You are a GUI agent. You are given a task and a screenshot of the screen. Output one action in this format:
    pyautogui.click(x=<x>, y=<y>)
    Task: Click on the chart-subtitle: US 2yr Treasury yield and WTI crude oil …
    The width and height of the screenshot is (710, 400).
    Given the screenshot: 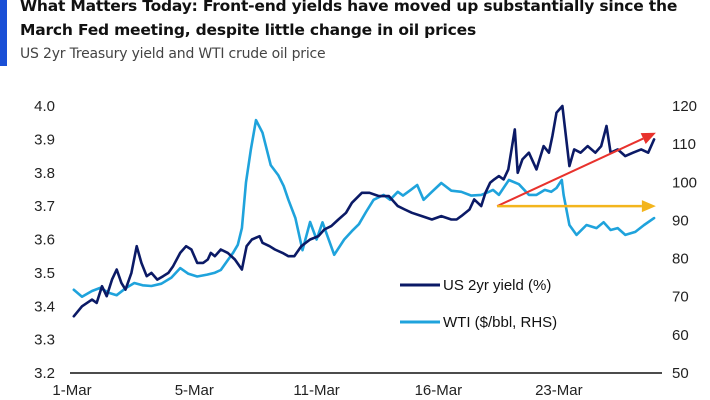 What is the action you would take?
    pyautogui.click(x=173, y=54)
    